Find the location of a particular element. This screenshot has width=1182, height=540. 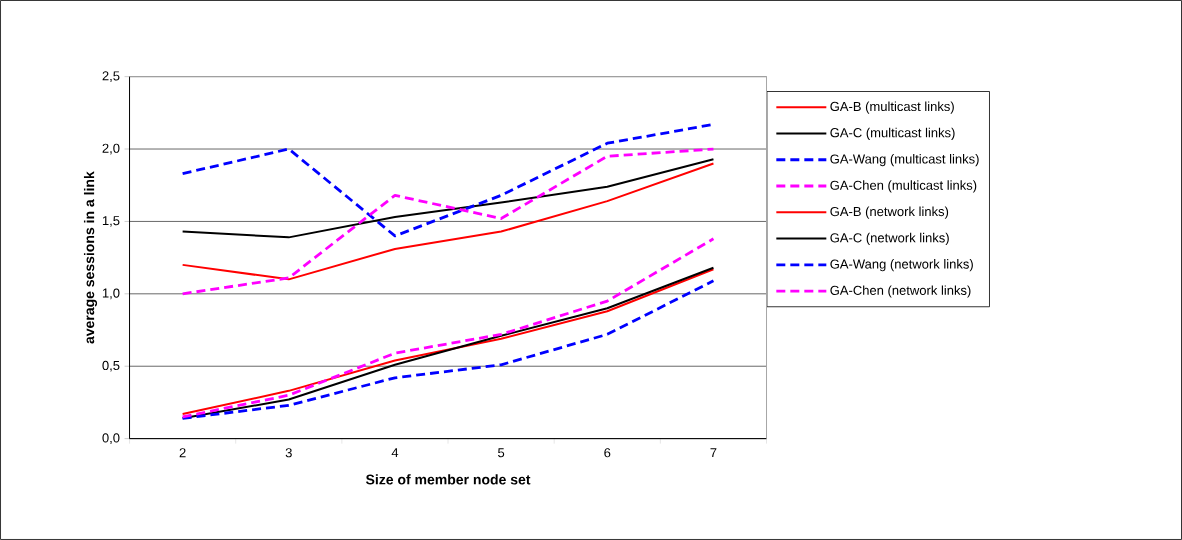

y-tick-label: 2,5 is located at coordinates (111, 76).